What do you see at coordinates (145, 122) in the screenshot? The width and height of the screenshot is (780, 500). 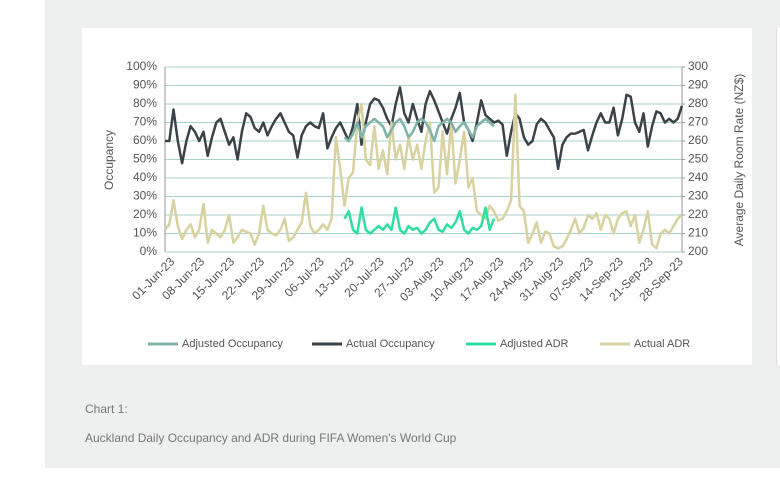 I see `y-tick-label: 70%` at bounding box center [145, 122].